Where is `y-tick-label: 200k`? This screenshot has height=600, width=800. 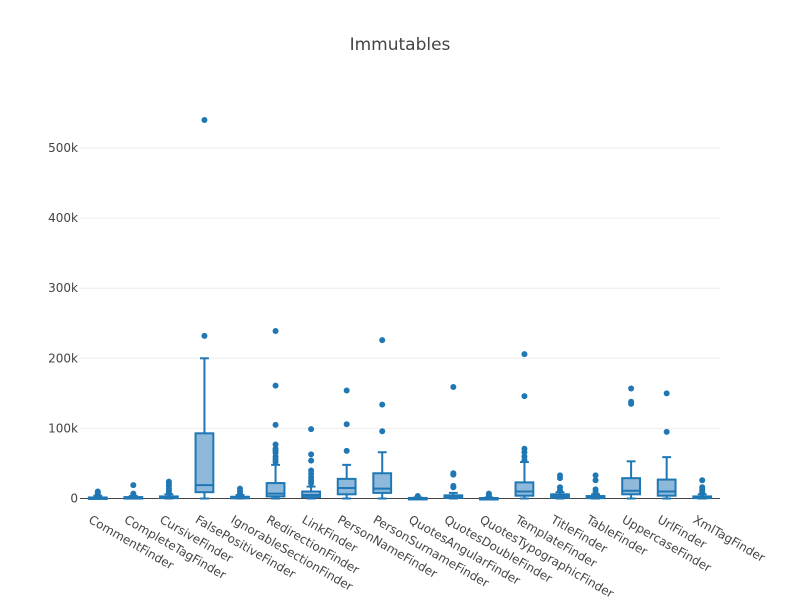 y-tick-label: 200k is located at coordinates (63, 358).